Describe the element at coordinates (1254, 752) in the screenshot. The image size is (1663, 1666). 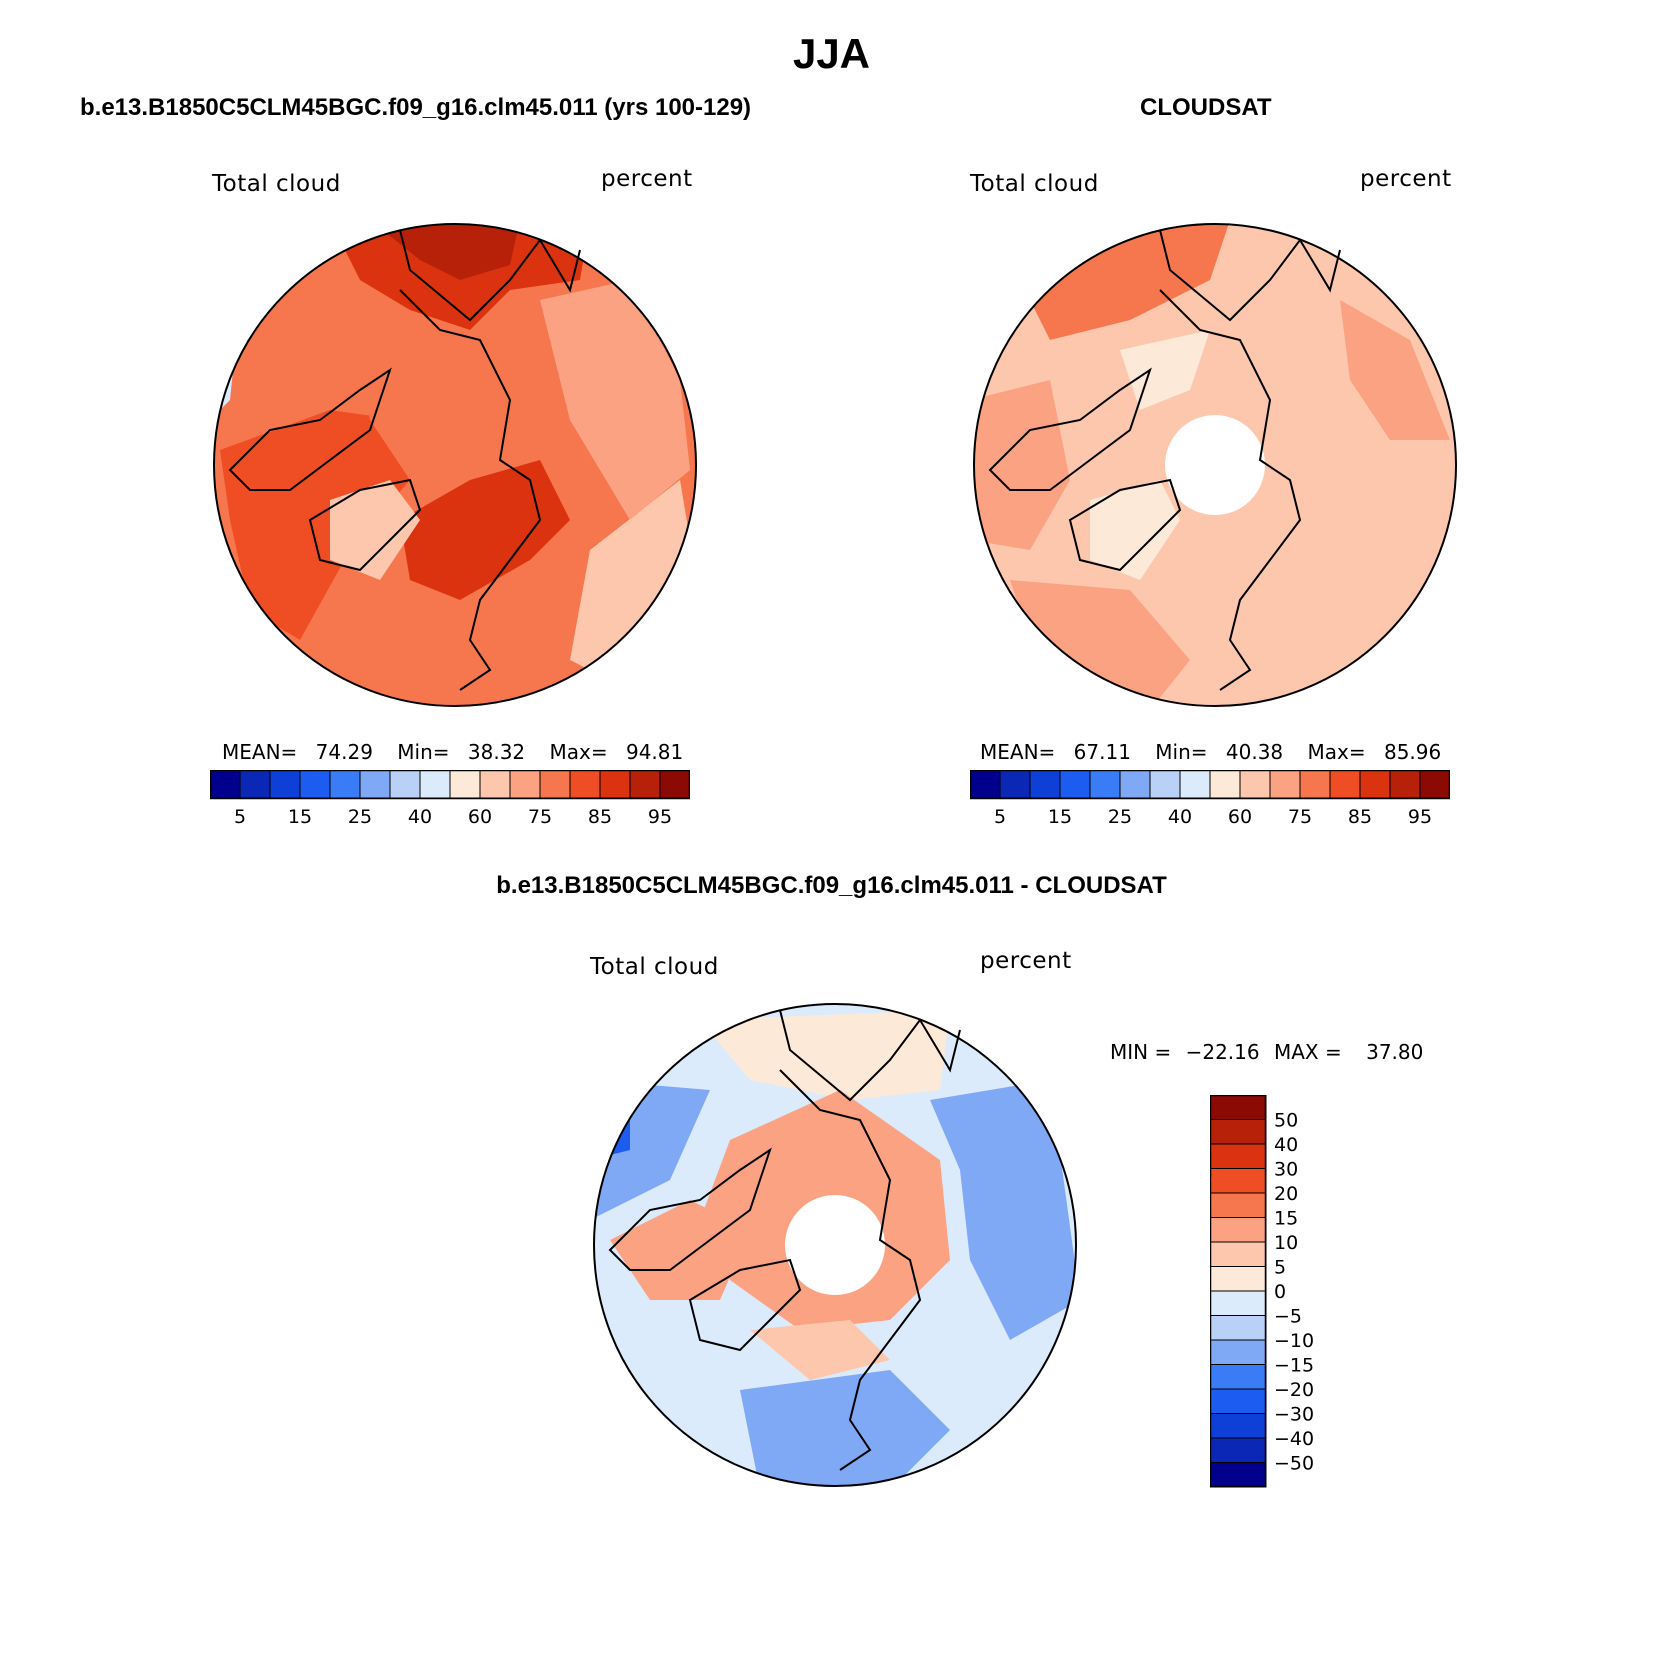
I see `panel2-min-value: 40.38` at that location.